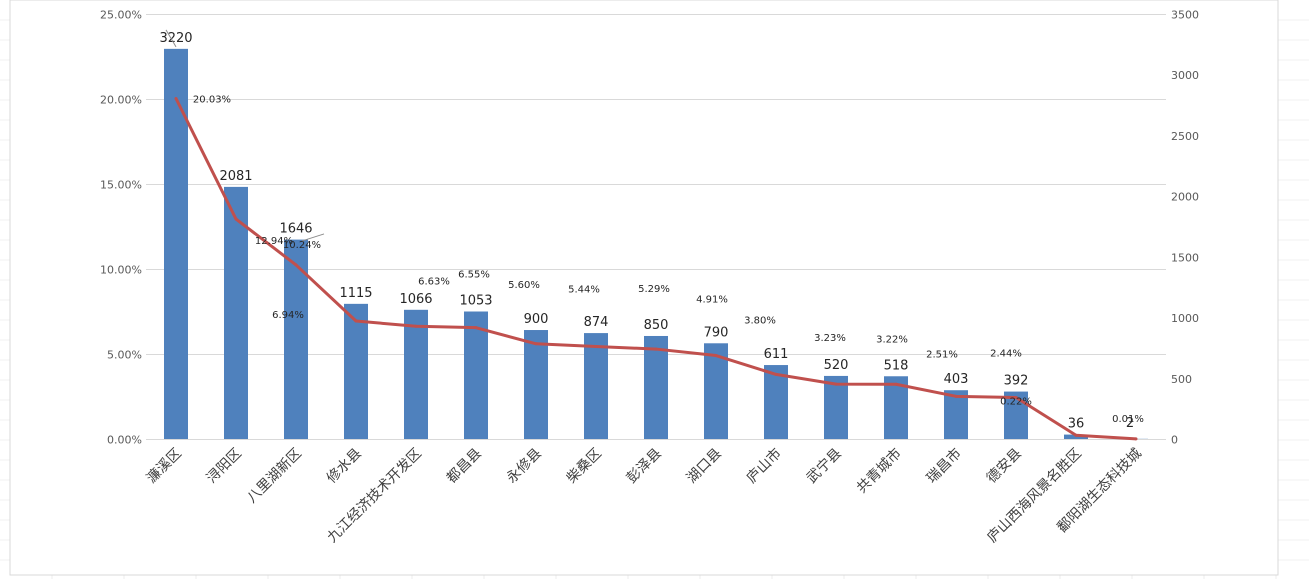 The image size is (1309, 579). Describe the element at coordinates (704, 466) in the screenshot. I see `category-label: 湖口县` at that location.